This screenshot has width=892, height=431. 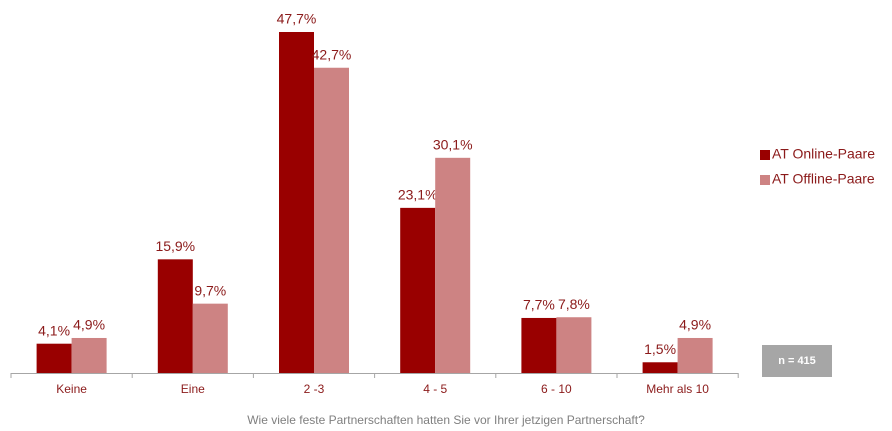 I want to click on legend-label: AT Online-Paare, so click(x=823, y=154).